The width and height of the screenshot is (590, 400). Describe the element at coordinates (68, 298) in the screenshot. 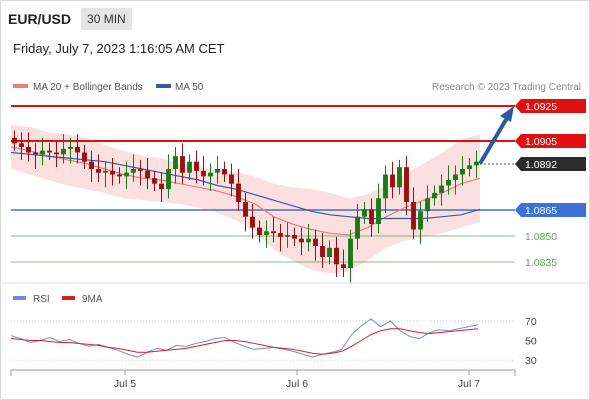

I see `rsi-ma-legend-swatch` at that location.